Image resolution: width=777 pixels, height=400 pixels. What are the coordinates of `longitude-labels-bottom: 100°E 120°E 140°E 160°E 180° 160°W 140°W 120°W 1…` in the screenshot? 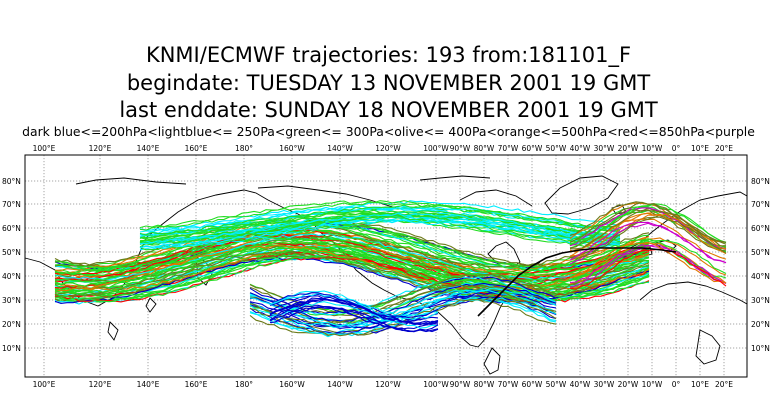 It's located at (383, 384).